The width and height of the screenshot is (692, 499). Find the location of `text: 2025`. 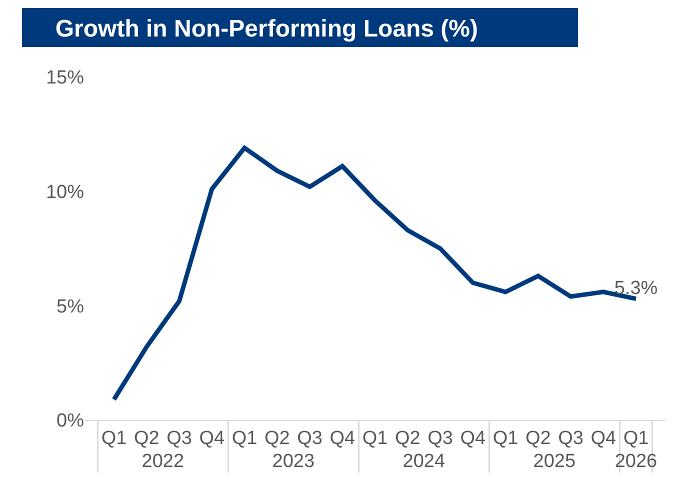

text: 2025 is located at coordinates (554, 461).